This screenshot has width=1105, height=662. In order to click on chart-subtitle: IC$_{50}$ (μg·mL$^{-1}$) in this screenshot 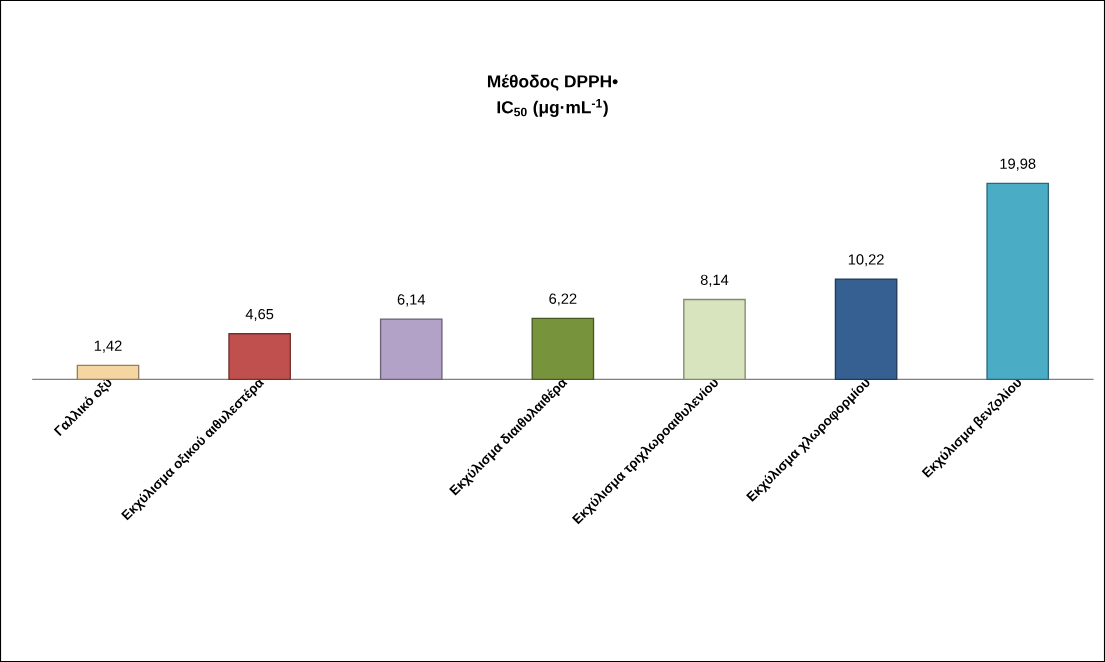, I will do `click(552, 108)`.